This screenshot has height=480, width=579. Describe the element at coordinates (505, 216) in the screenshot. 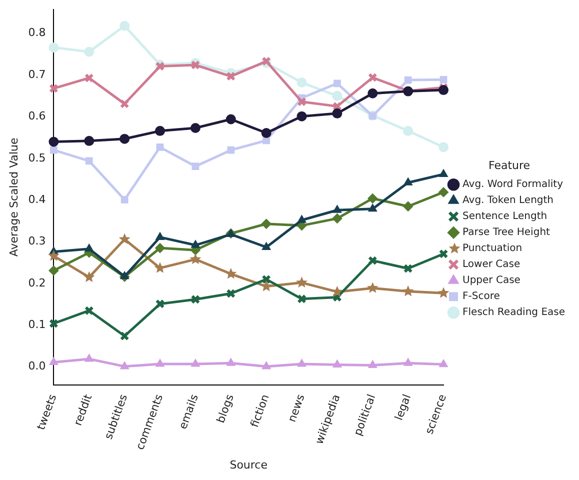

I see `legend-label: Sentence Length` at that location.